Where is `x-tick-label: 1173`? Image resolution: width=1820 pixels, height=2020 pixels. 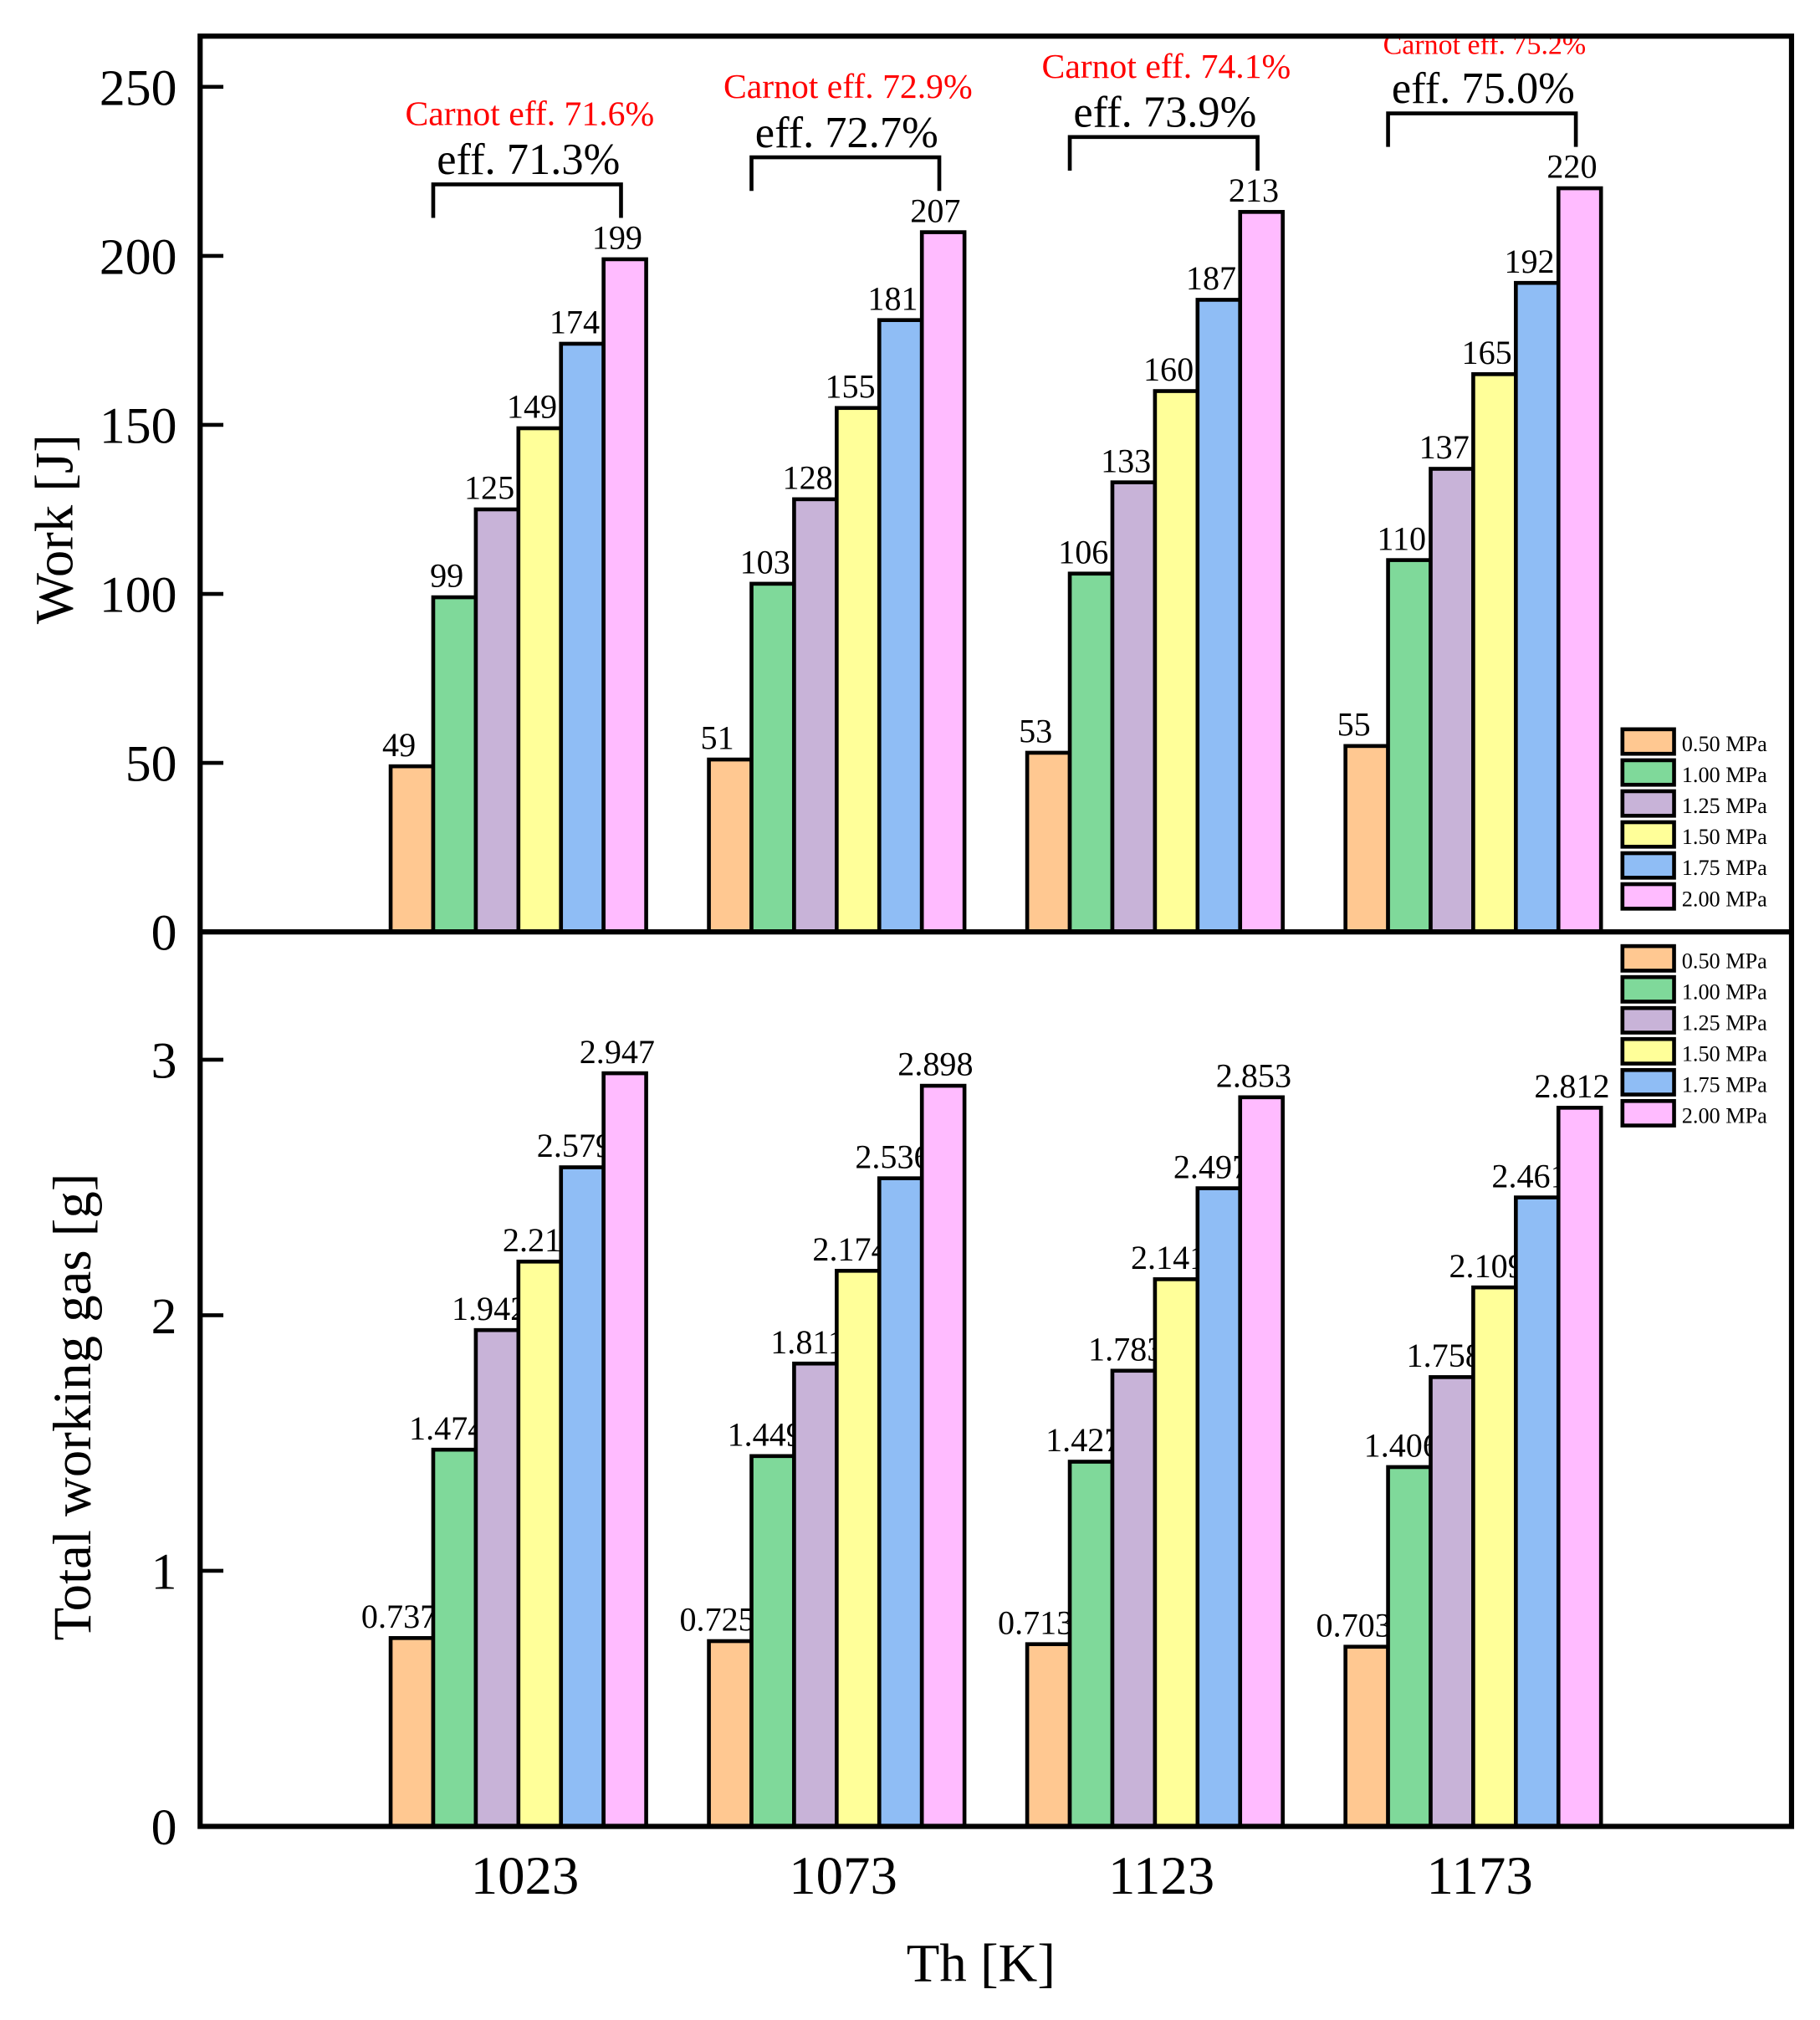
x-tick-label: 1173 is located at coordinates (1480, 1876).